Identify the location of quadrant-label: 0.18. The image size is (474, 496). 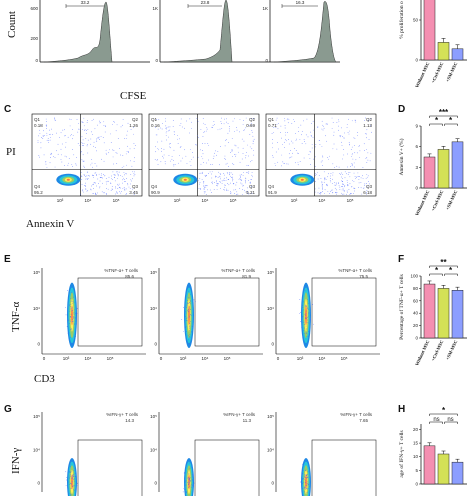
(38, 125).